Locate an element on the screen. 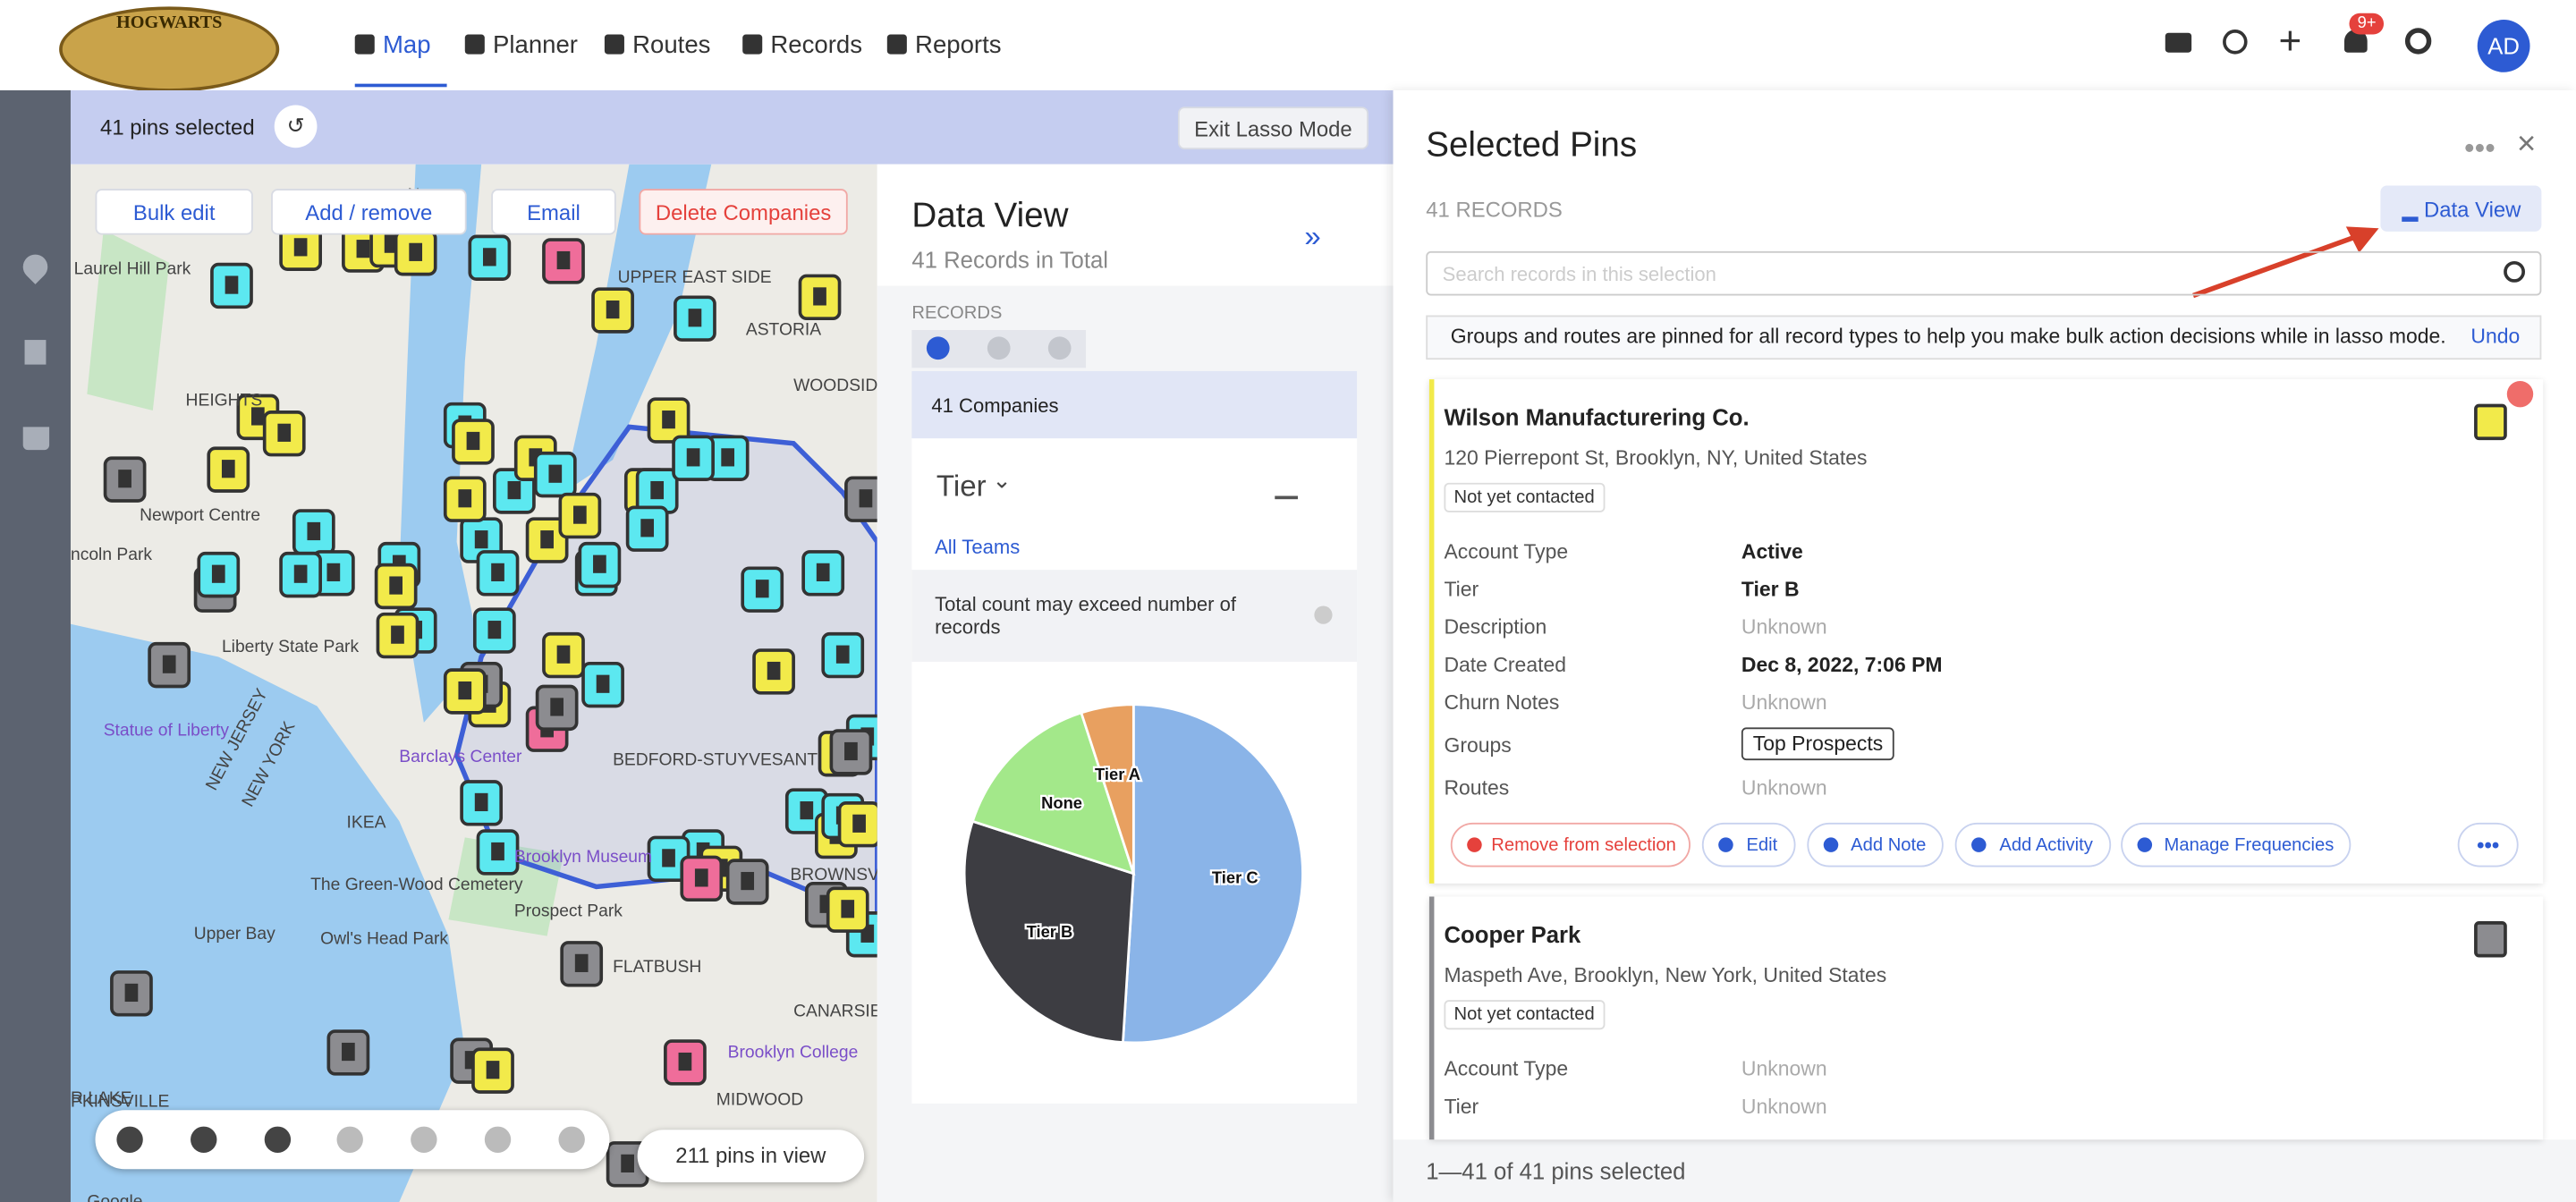 The width and height of the screenshot is (2576, 1202). lasso-count: 41 pins selected is located at coordinates (177, 127).